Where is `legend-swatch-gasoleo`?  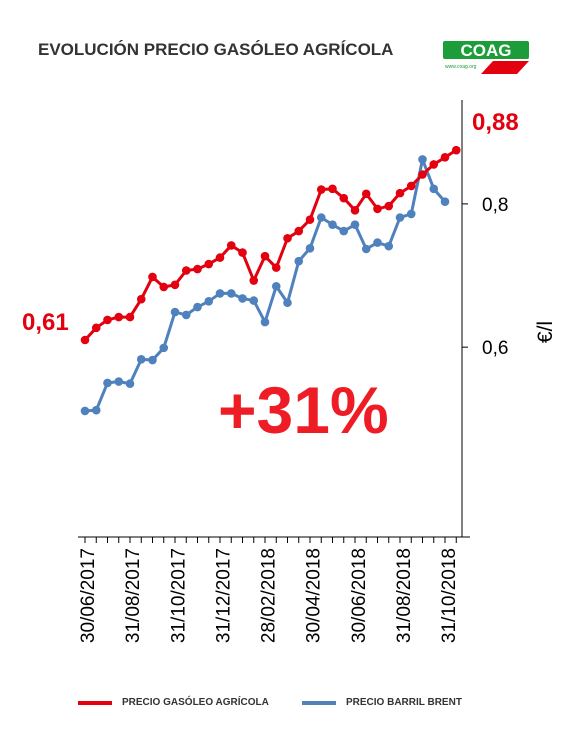 legend-swatch-gasoleo is located at coordinates (95, 702).